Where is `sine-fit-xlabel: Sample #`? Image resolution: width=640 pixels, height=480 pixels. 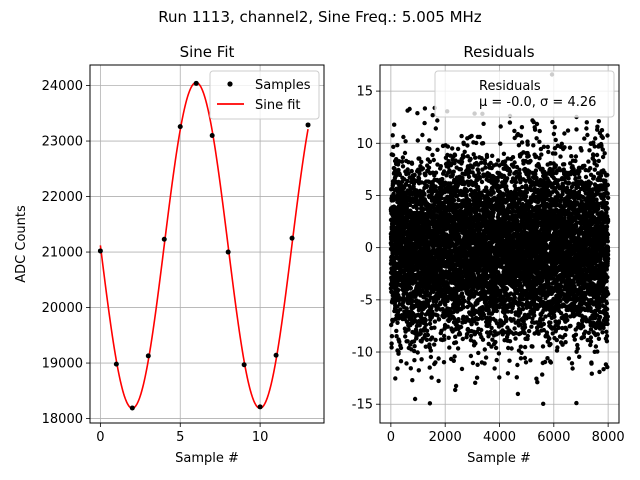 sine-fit-xlabel: Sample # is located at coordinates (207, 458).